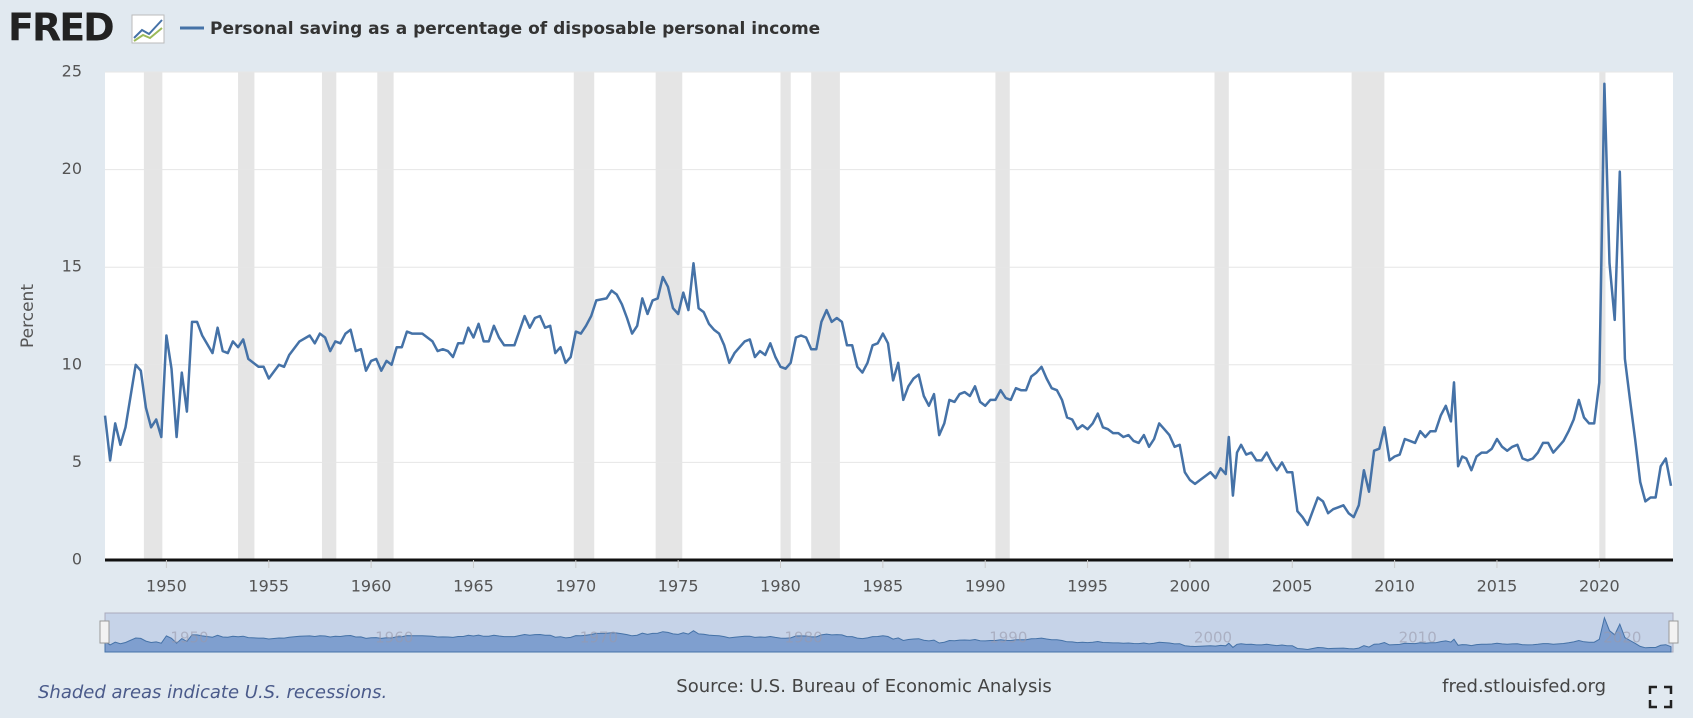  What do you see at coordinates (780, 586) in the screenshot?
I see `x-tick-label: 1980` at bounding box center [780, 586].